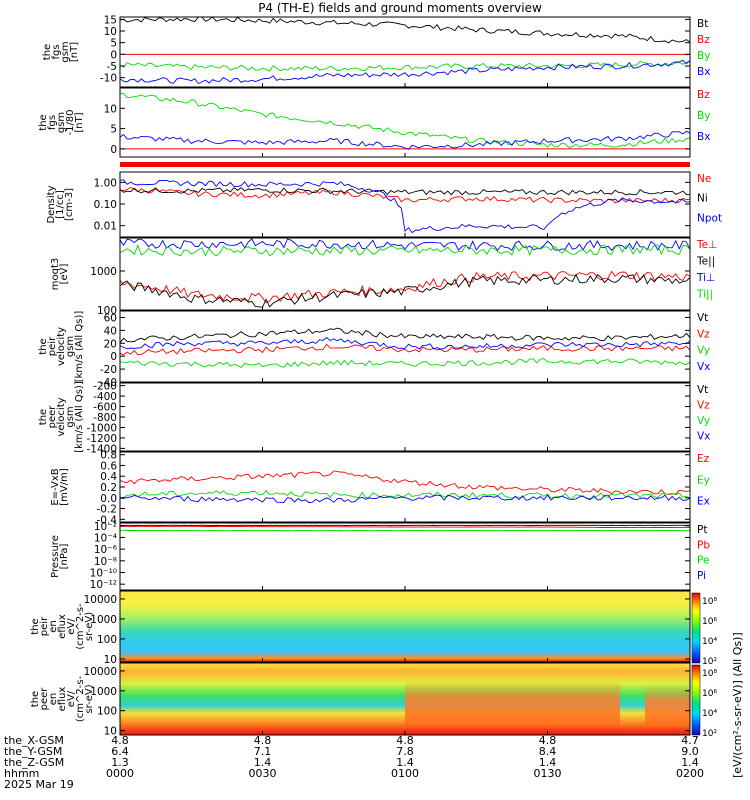  What do you see at coordinates (703, 480) in the screenshot?
I see `legend-ey: Ey` at bounding box center [703, 480].